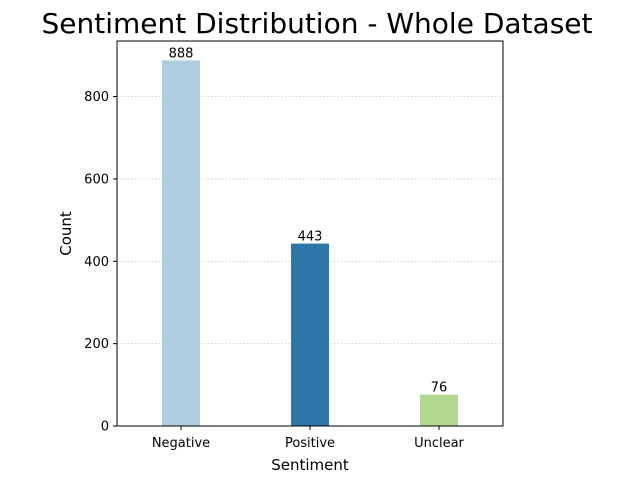 The width and height of the screenshot is (620, 483). I want to click on x-axis-ticks: Negative Positive Unclear, so click(308, 438).